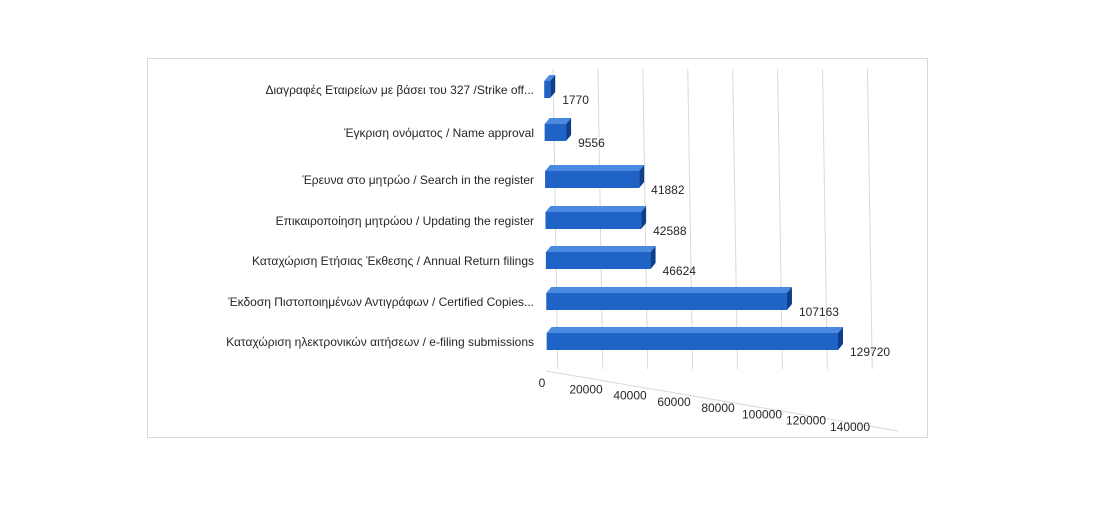 The width and height of the screenshot is (1100, 513). Describe the element at coordinates (591, 143) in the screenshot. I see `data-label: 9556` at that location.